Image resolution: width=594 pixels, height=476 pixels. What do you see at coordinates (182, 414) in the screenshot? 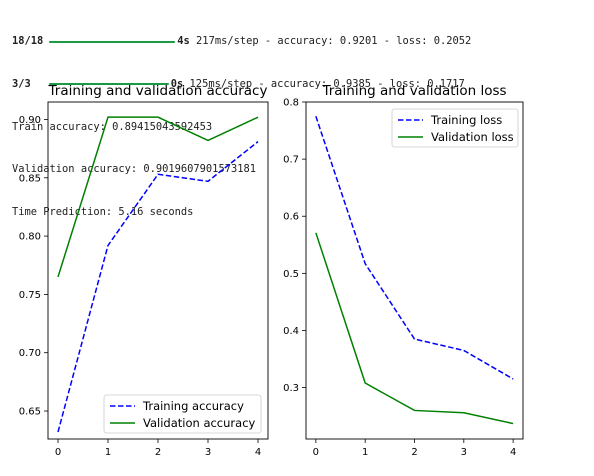
I see `legend: Training accuracy Validation accuracy` at bounding box center [182, 414].